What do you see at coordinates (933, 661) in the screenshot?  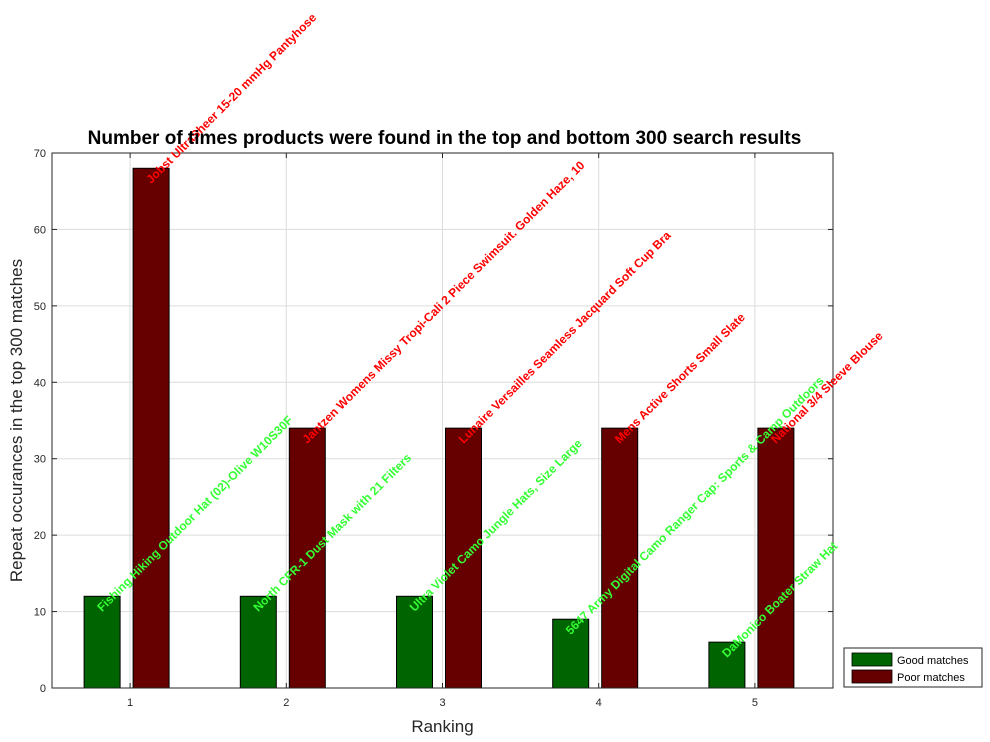 I see `legend-label-good: Good matches` at bounding box center [933, 661].